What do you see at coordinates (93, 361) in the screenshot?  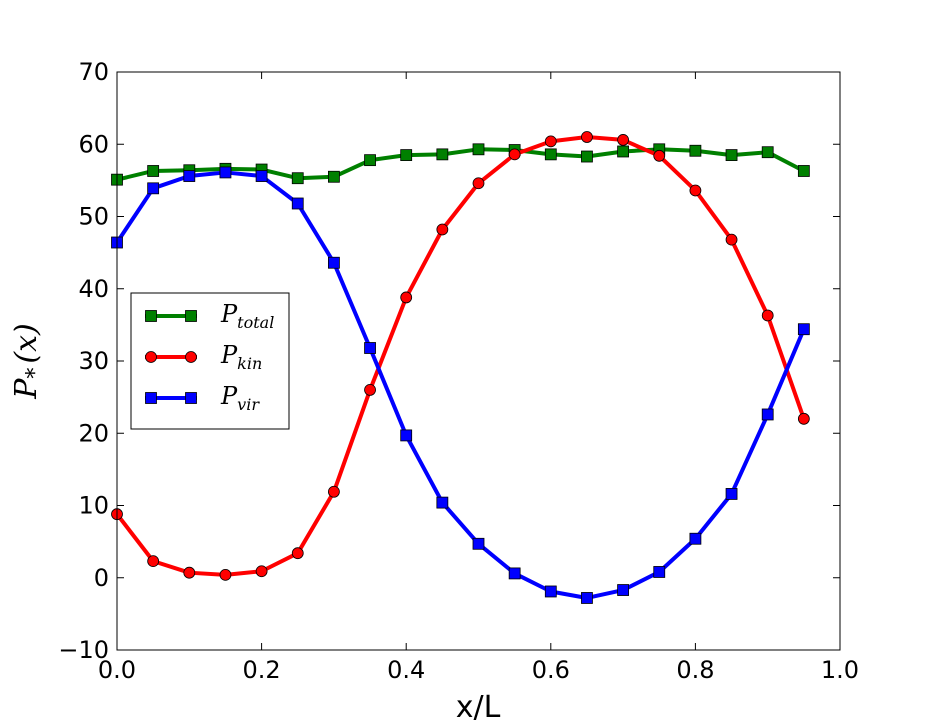 I see `y-tick-label: 30` at bounding box center [93, 361].